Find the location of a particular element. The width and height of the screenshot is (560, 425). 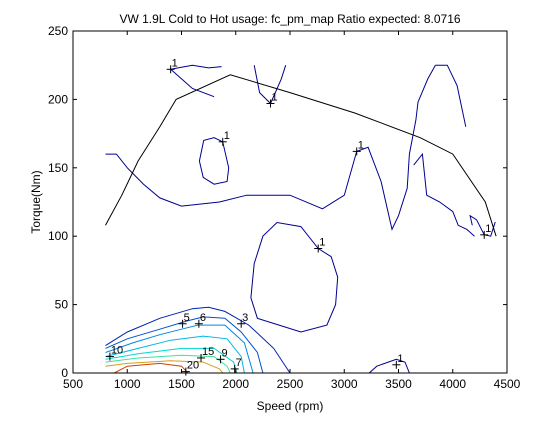

x-tick-label: 1000 is located at coordinates (127, 384).